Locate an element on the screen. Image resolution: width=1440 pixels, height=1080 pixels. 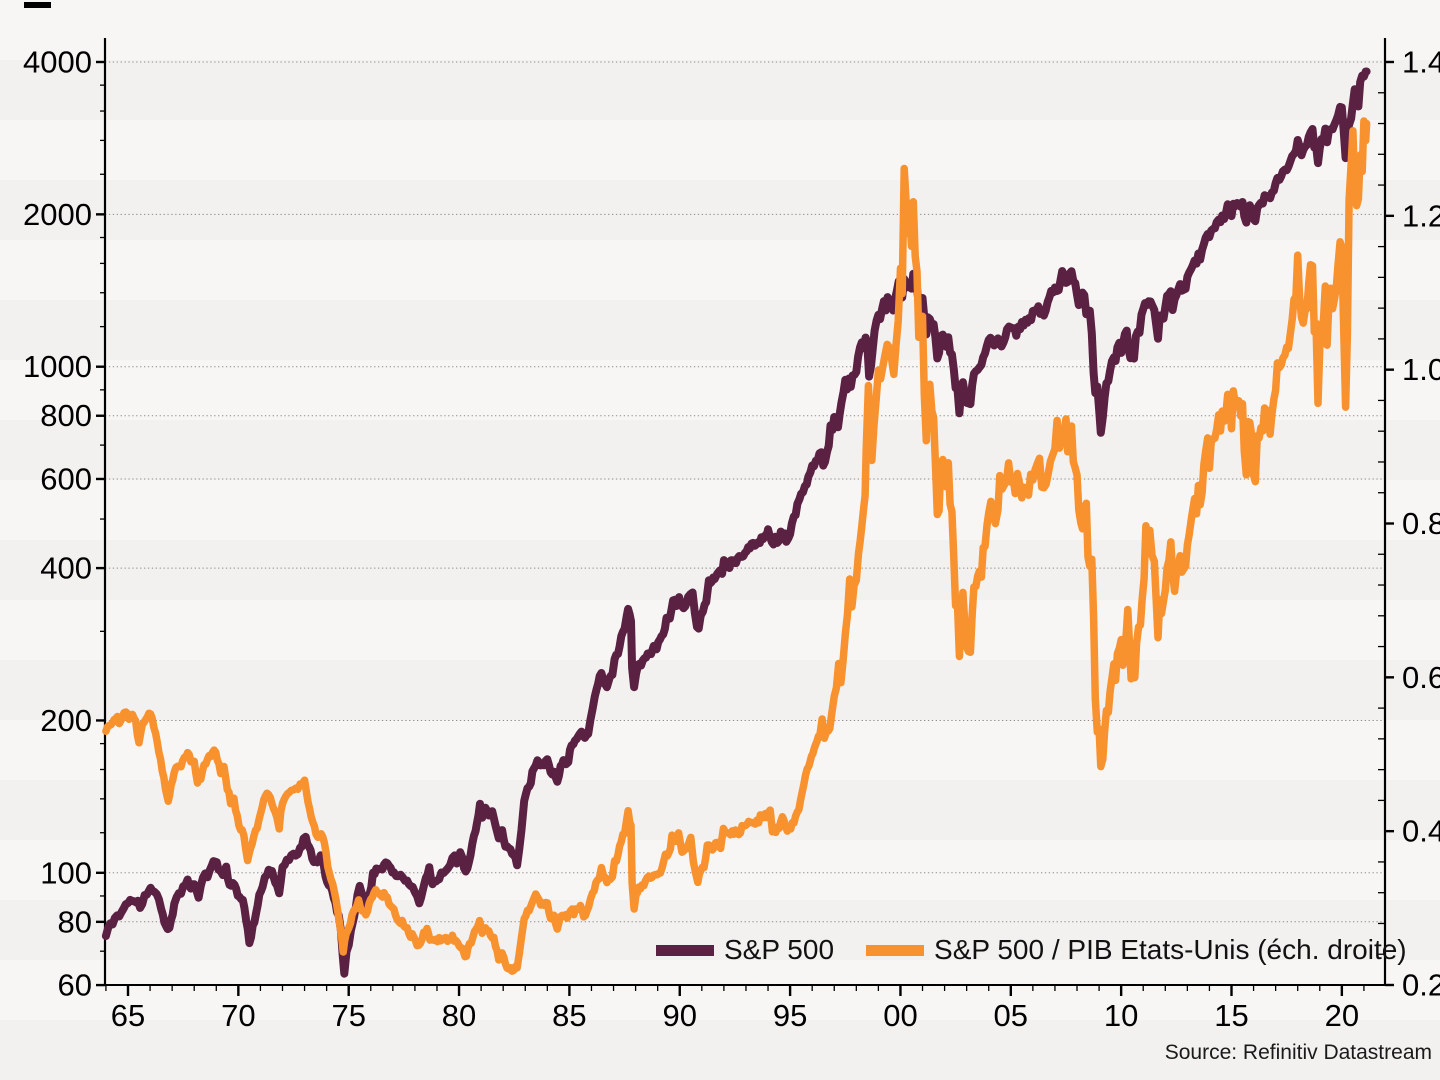
bottom-axis-label-00: 00 is located at coordinates (900, 1015).